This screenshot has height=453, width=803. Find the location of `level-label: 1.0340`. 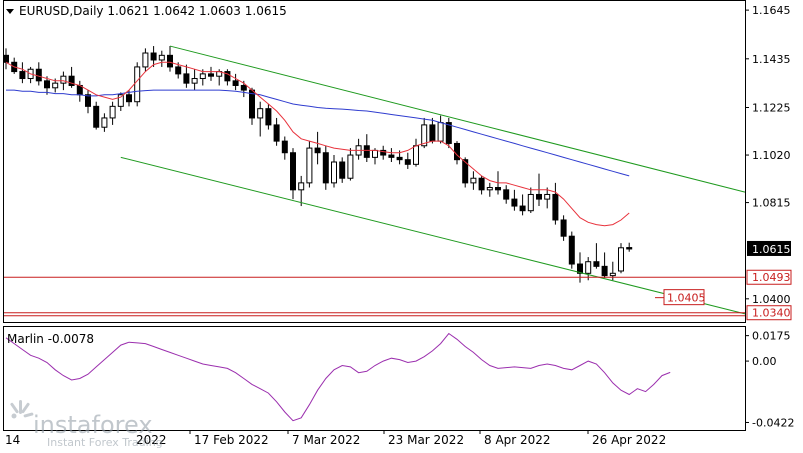

level-label: 1.0340 is located at coordinates (771, 313).